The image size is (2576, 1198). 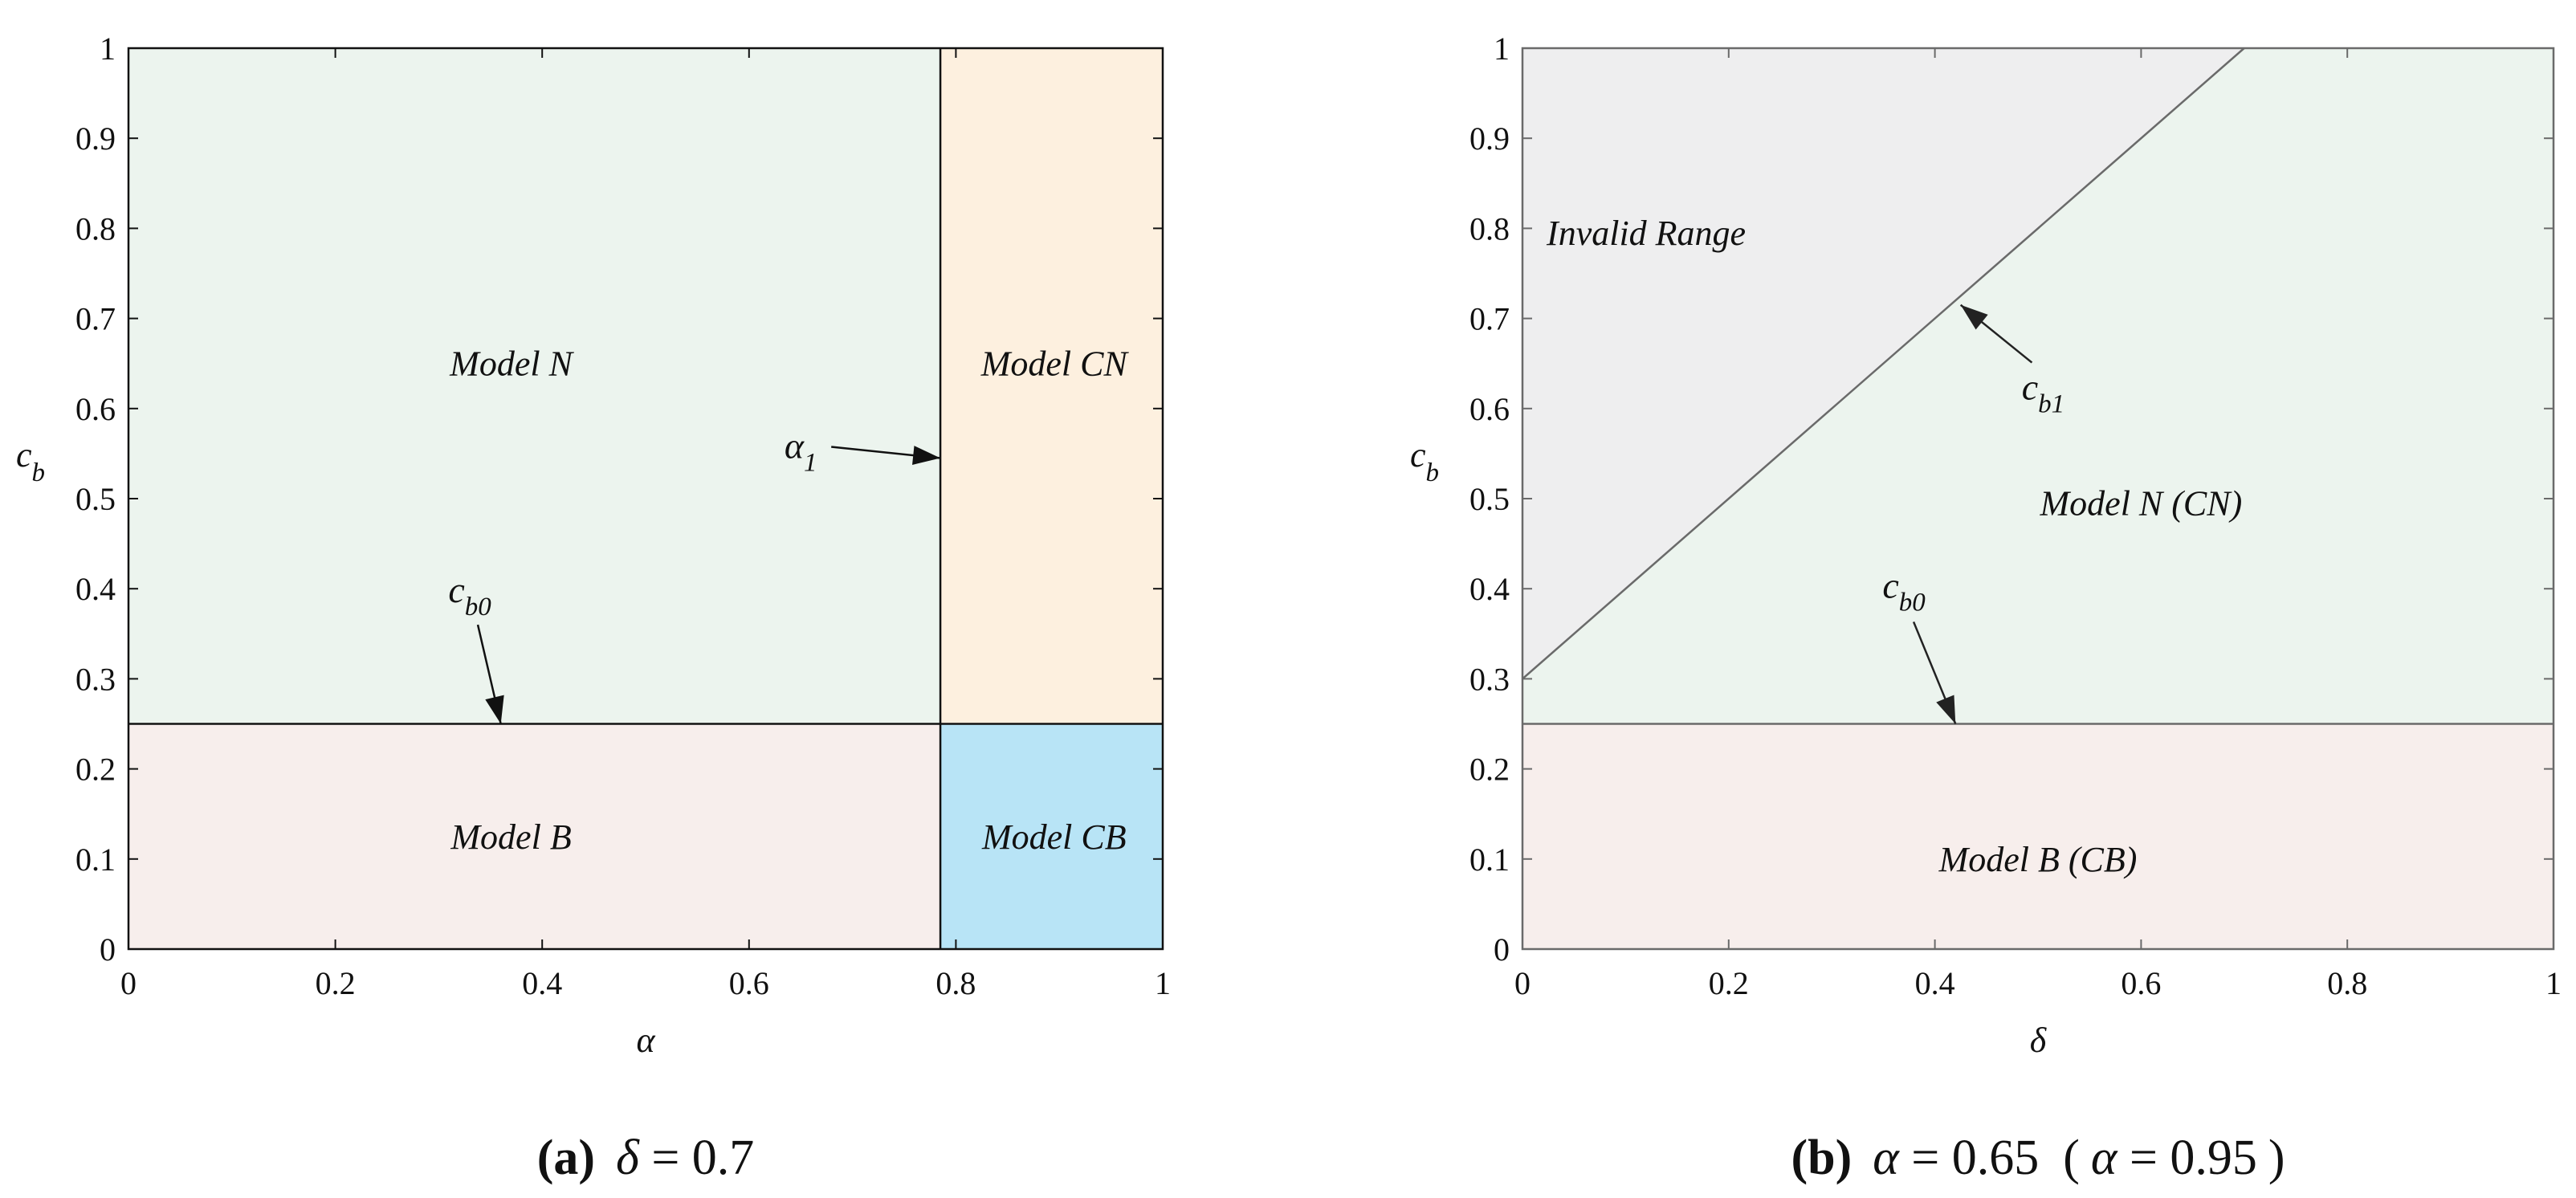 I want to click on panel-b-y-axis-label: cb, so click(x=1424, y=461).